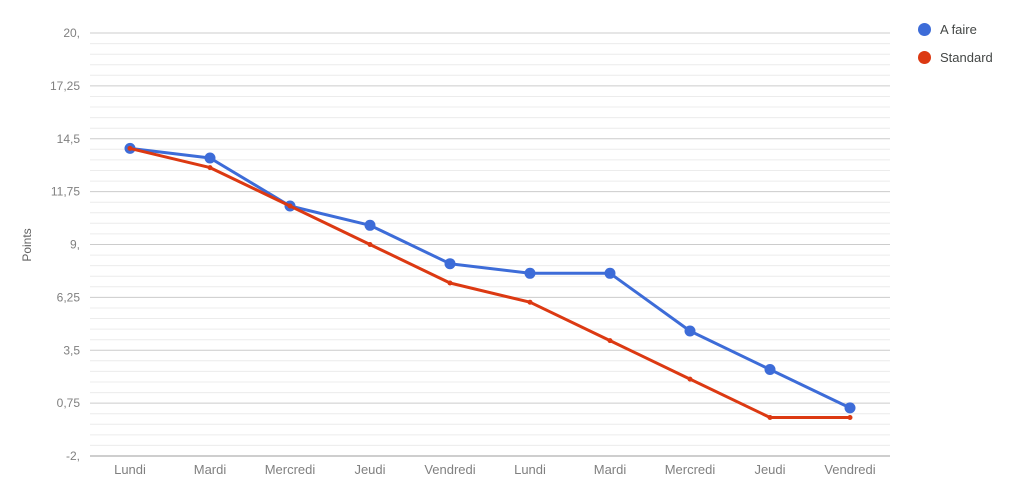  I want to click on legend: A faire Standard, so click(955, 43).